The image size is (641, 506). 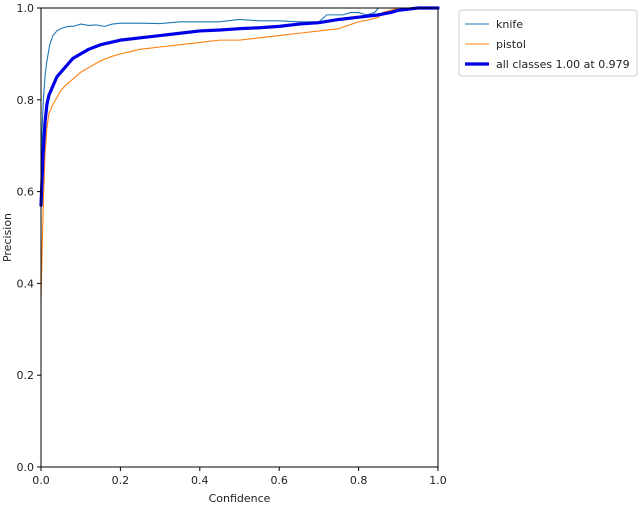 What do you see at coordinates (200, 480) in the screenshot?
I see `x-tick-label: 0.4` at bounding box center [200, 480].